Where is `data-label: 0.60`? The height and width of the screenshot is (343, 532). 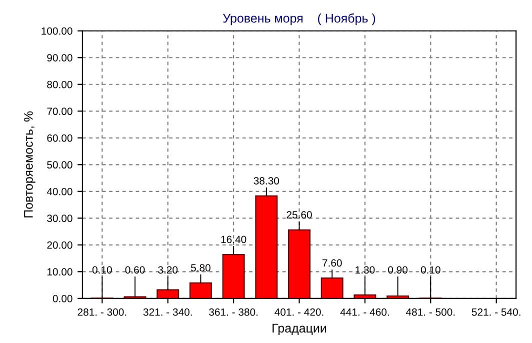
data-label: 0.60 is located at coordinates (135, 270).